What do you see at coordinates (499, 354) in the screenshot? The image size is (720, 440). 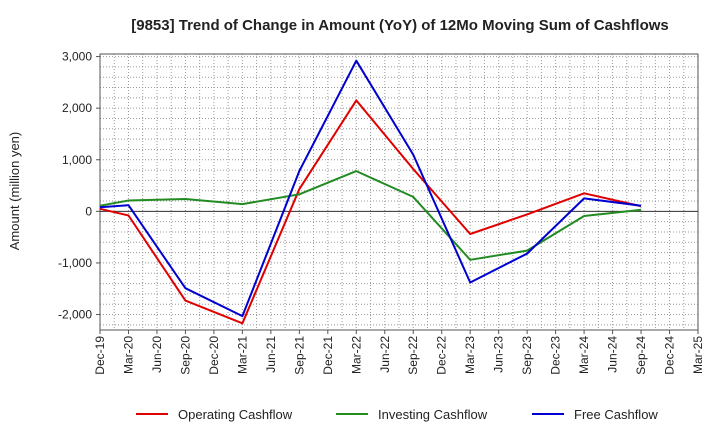 I see `x-tick-label: Jun-23` at bounding box center [499, 354].